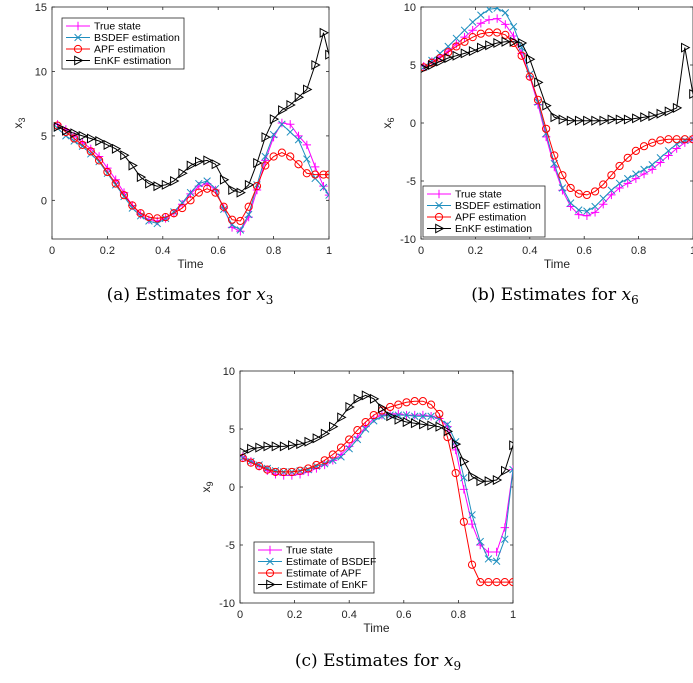 This screenshot has height=683, width=693. I want to click on y-tick-label: 0, so click(232, 488).